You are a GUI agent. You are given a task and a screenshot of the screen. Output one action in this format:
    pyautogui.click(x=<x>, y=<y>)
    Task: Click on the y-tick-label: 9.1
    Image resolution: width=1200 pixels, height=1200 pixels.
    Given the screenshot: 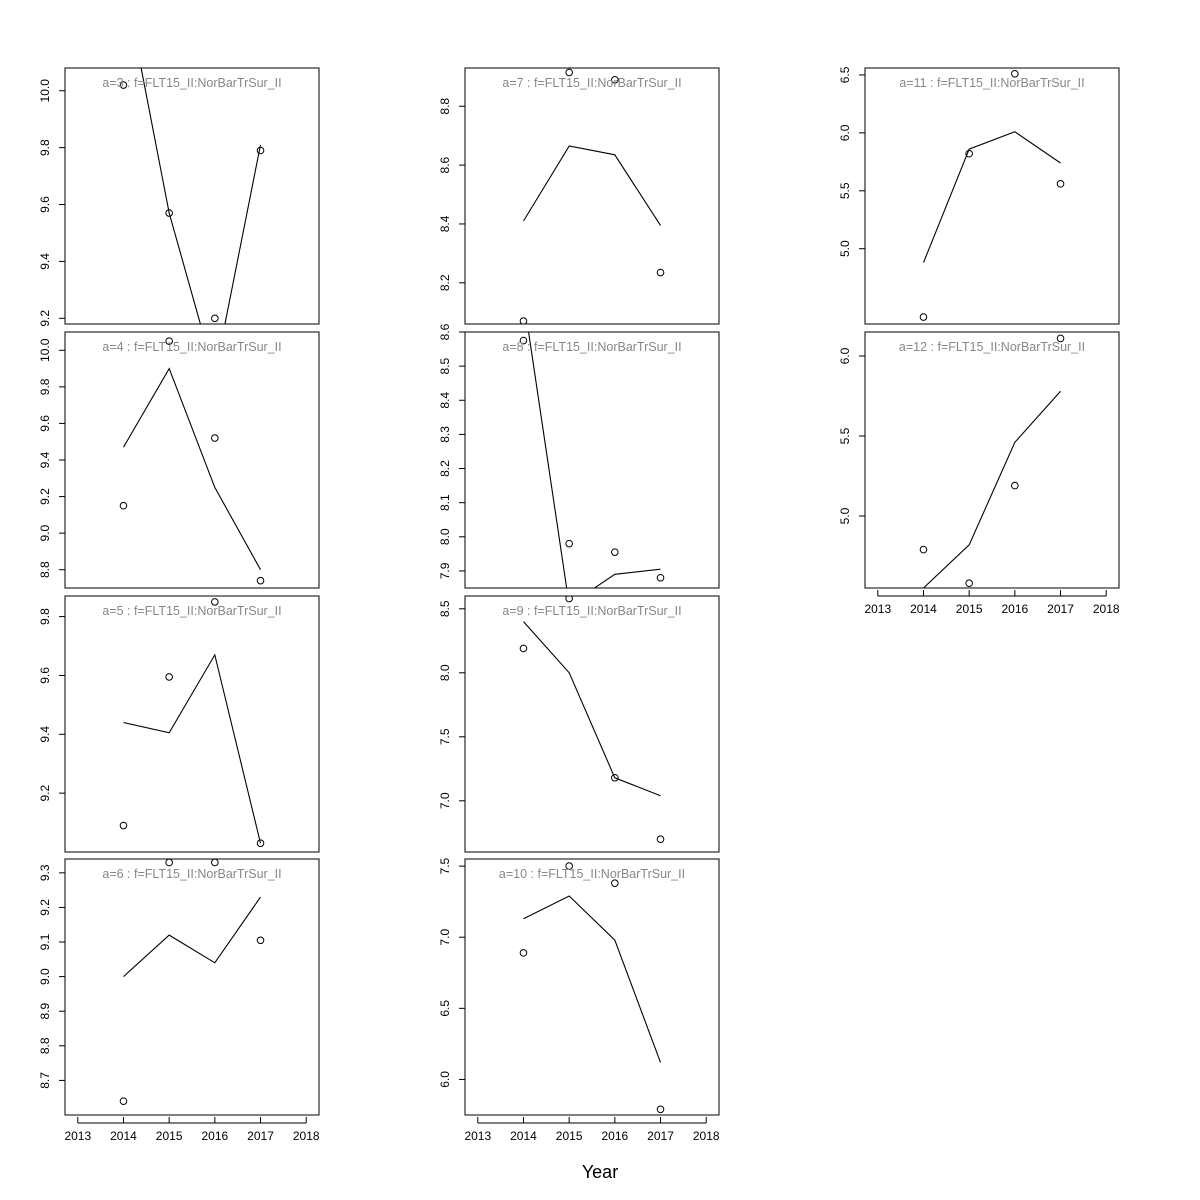 What is the action you would take?
    pyautogui.click(x=45, y=941)
    